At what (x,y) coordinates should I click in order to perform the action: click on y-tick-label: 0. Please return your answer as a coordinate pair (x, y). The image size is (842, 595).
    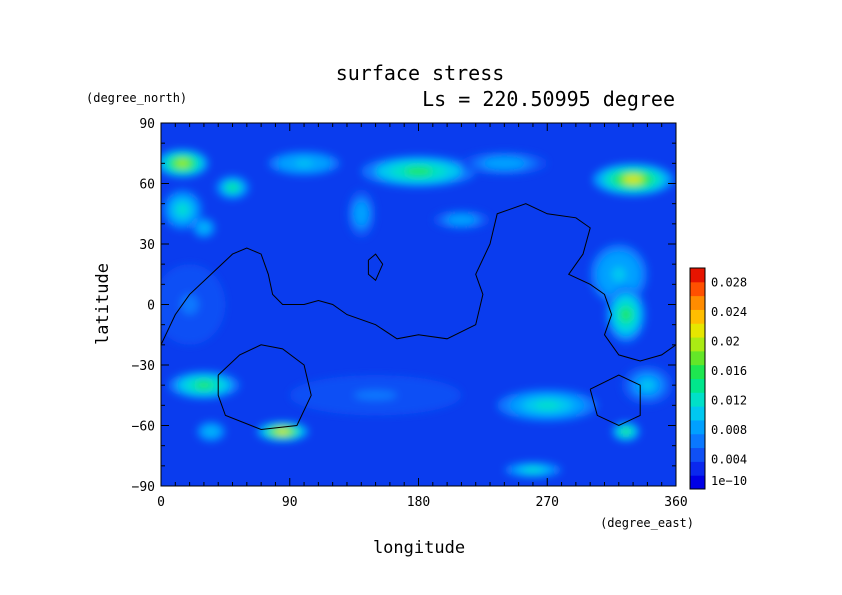
    Looking at the image, I should click on (151, 306).